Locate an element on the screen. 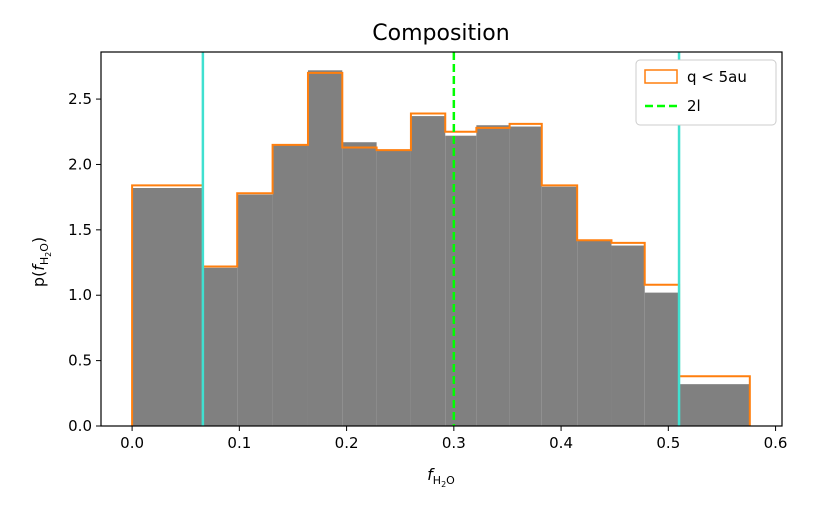 This screenshot has height=513, width=814. chart-title: Composition is located at coordinates (440, 33).